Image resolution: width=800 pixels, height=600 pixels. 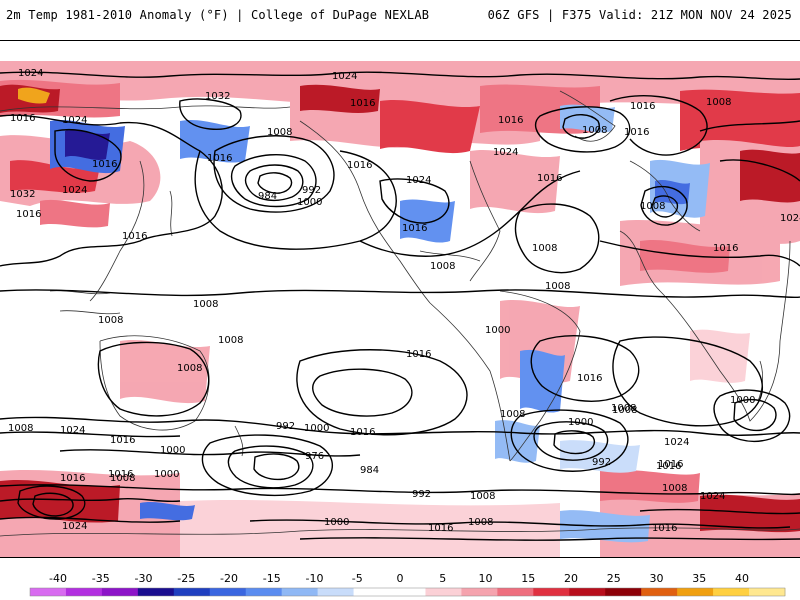 What do you see at coordinates (549, 539) in the screenshot?
I see `isobar-antarctic-1016-south` at bounding box center [549, 539].